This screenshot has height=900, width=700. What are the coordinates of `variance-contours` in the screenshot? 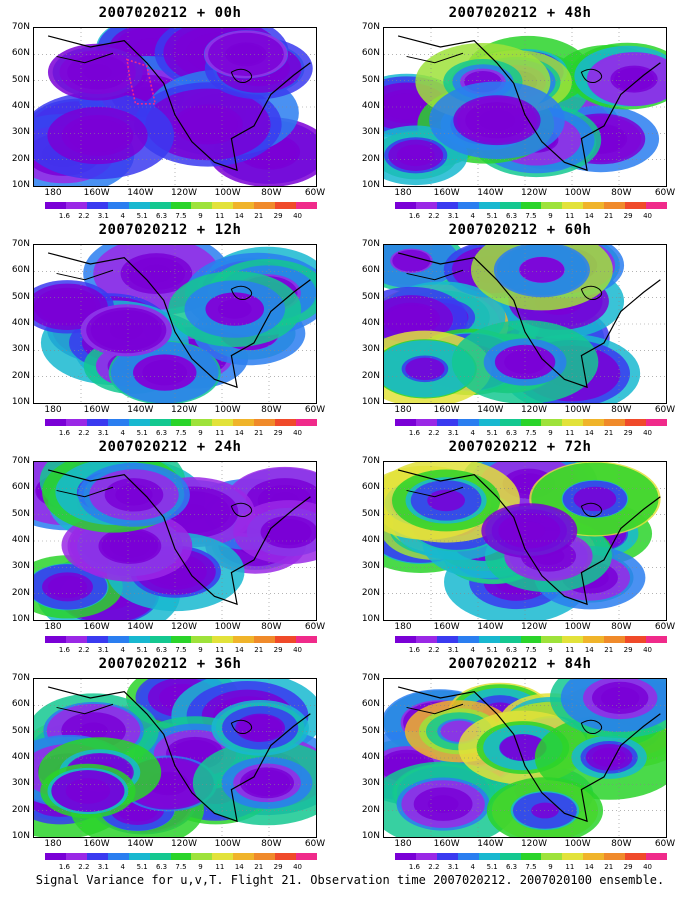 It's located at (525, 110).